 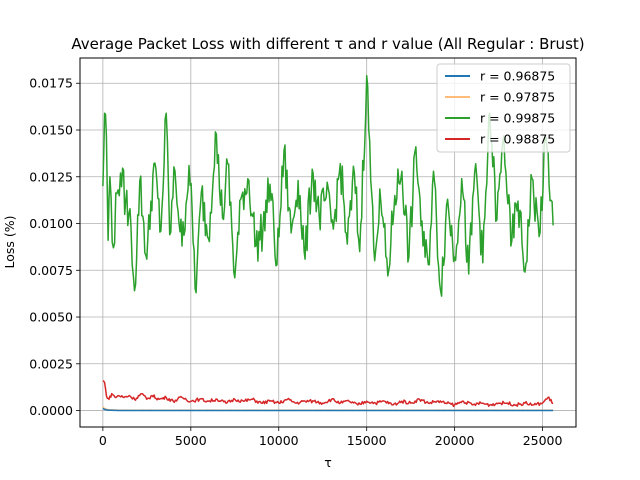 I want to click on x-tick-label: 5000, so click(x=191, y=440).